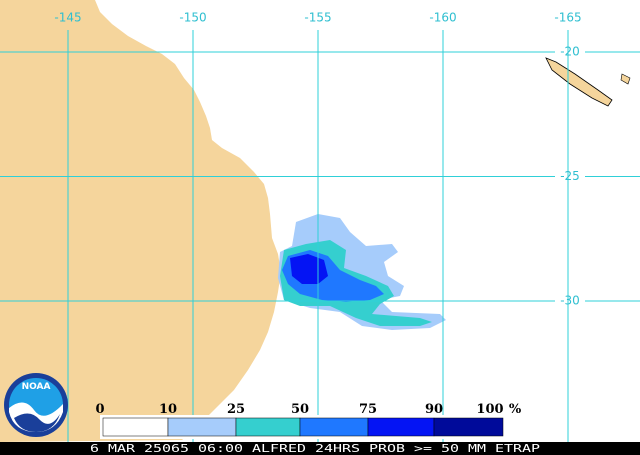 The width and height of the screenshot is (640, 455). I want to click on new-caledonia, so click(579, 82).